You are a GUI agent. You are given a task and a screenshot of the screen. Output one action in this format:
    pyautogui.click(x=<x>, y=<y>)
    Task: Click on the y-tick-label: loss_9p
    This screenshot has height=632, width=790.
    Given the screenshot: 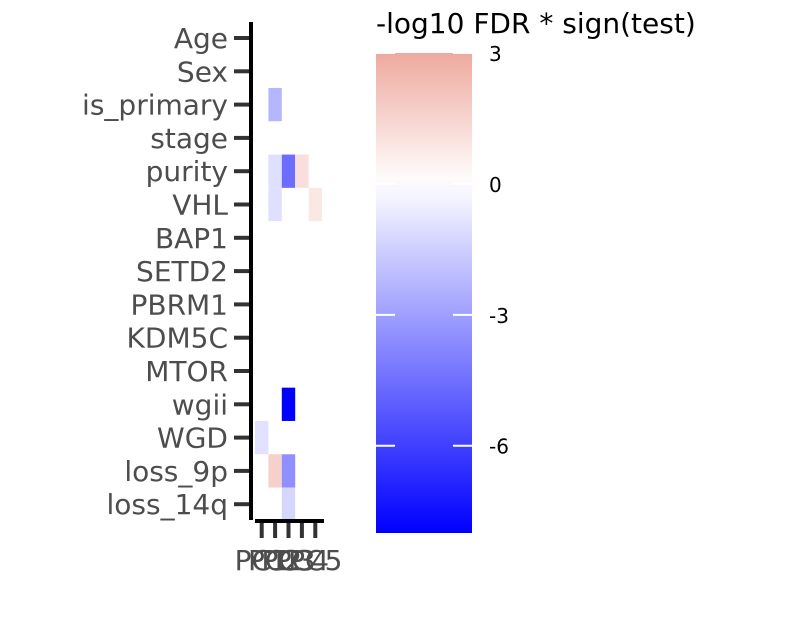 What is the action you would take?
    pyautogui.click(x=176, y=471)
    